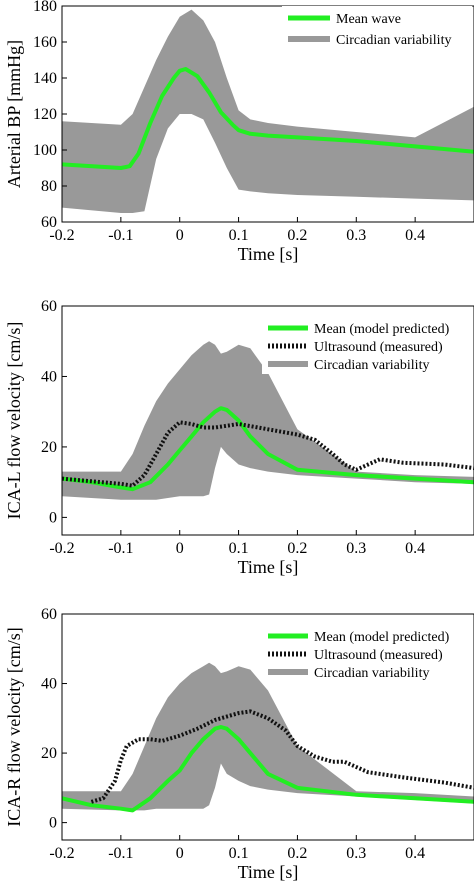  Describe the element at coordinates (45, 42) in the screenshot. I see `y-tick-label: 160` at that location.